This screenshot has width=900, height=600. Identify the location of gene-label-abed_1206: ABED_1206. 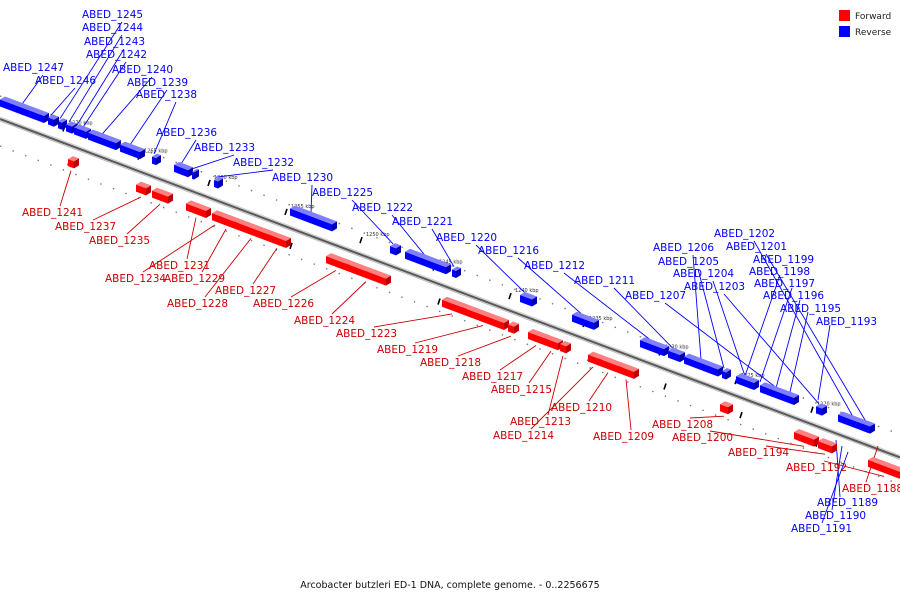
(683, 248).